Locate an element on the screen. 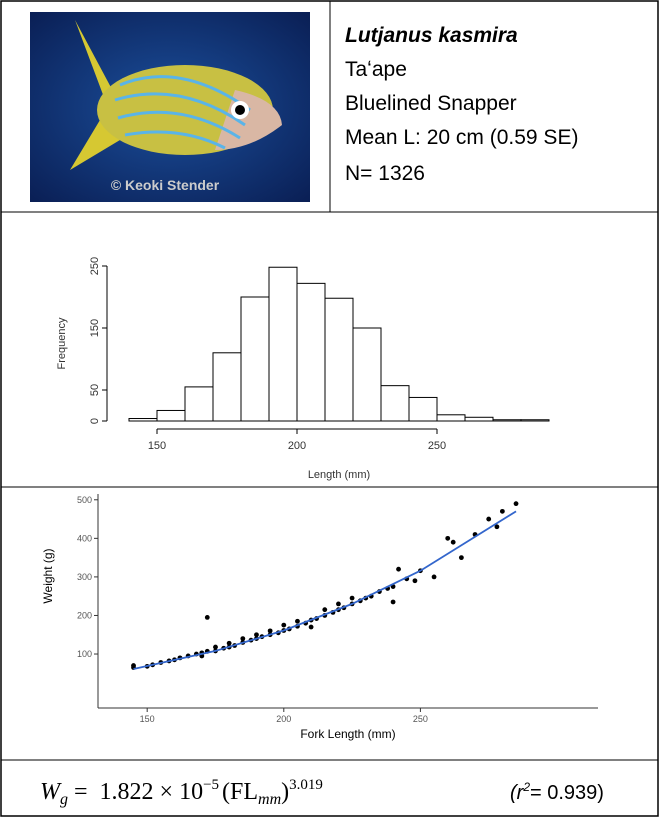 The width and height of the screenshot is (659, 817). x-axis-label: Fork Length (mm) is located at coordinates (347, 734).